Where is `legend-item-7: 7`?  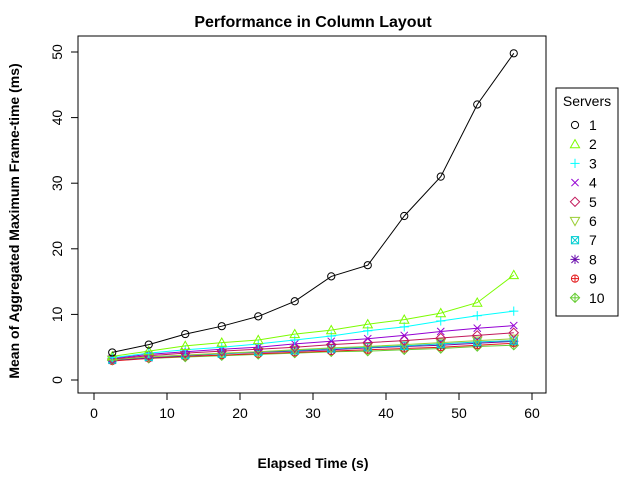
legend-item-7: 7 is located at coordinates (583, 240).